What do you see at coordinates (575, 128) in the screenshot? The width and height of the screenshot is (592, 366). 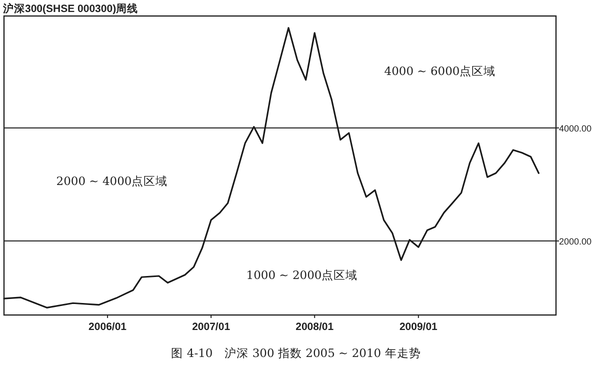 I see `y-tick-label: 4000.00` at bounding box center [575, 128].